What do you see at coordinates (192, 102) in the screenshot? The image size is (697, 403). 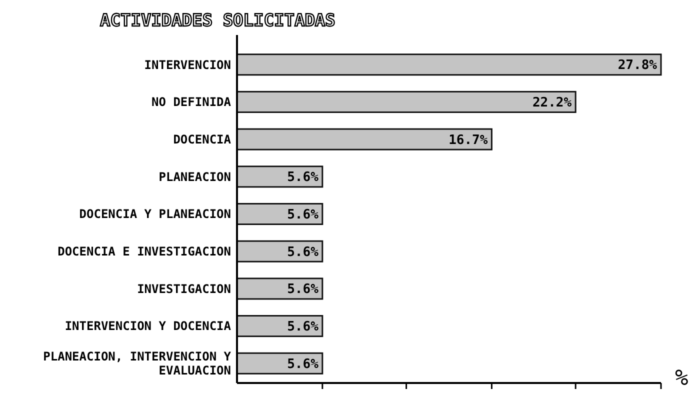 I see `y-tick-label: NO DEFINIDA` at bounding box center [192, 102].